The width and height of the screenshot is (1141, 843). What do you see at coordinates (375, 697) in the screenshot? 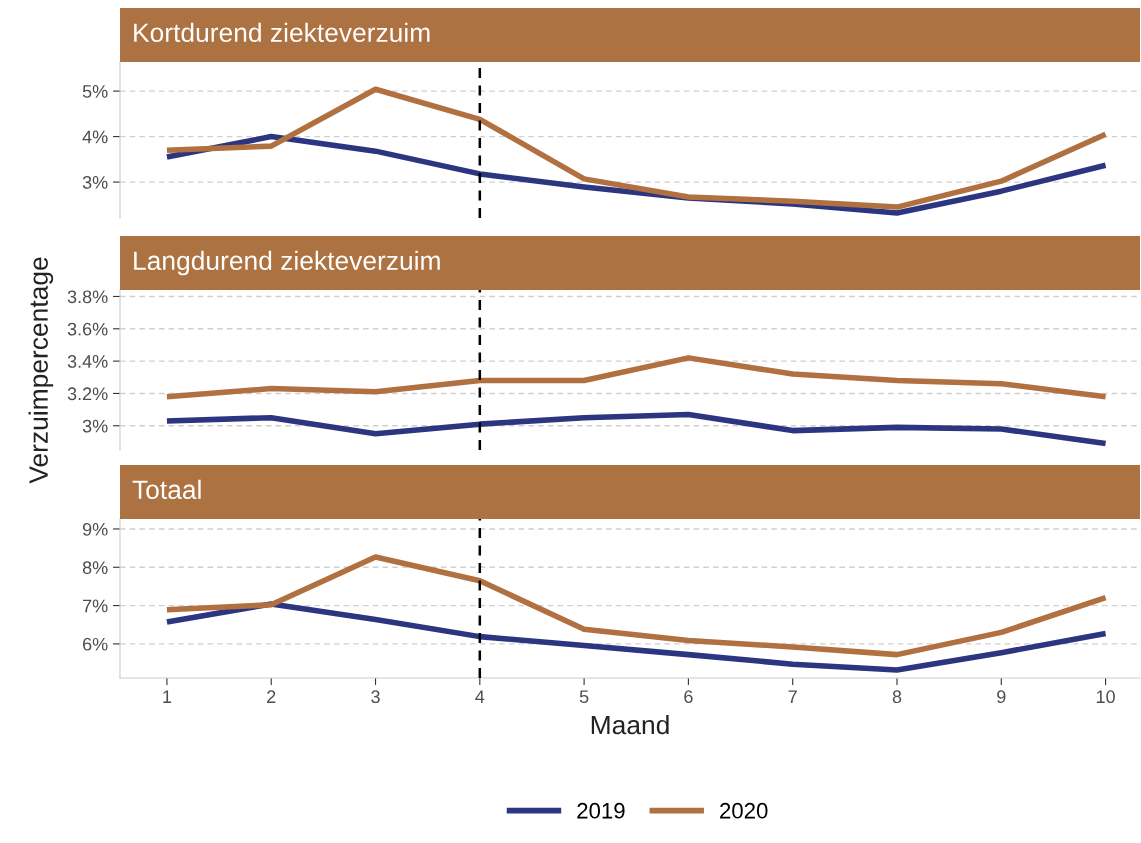
I see `x-tick-label: 3` at bounding box center [375, 697].